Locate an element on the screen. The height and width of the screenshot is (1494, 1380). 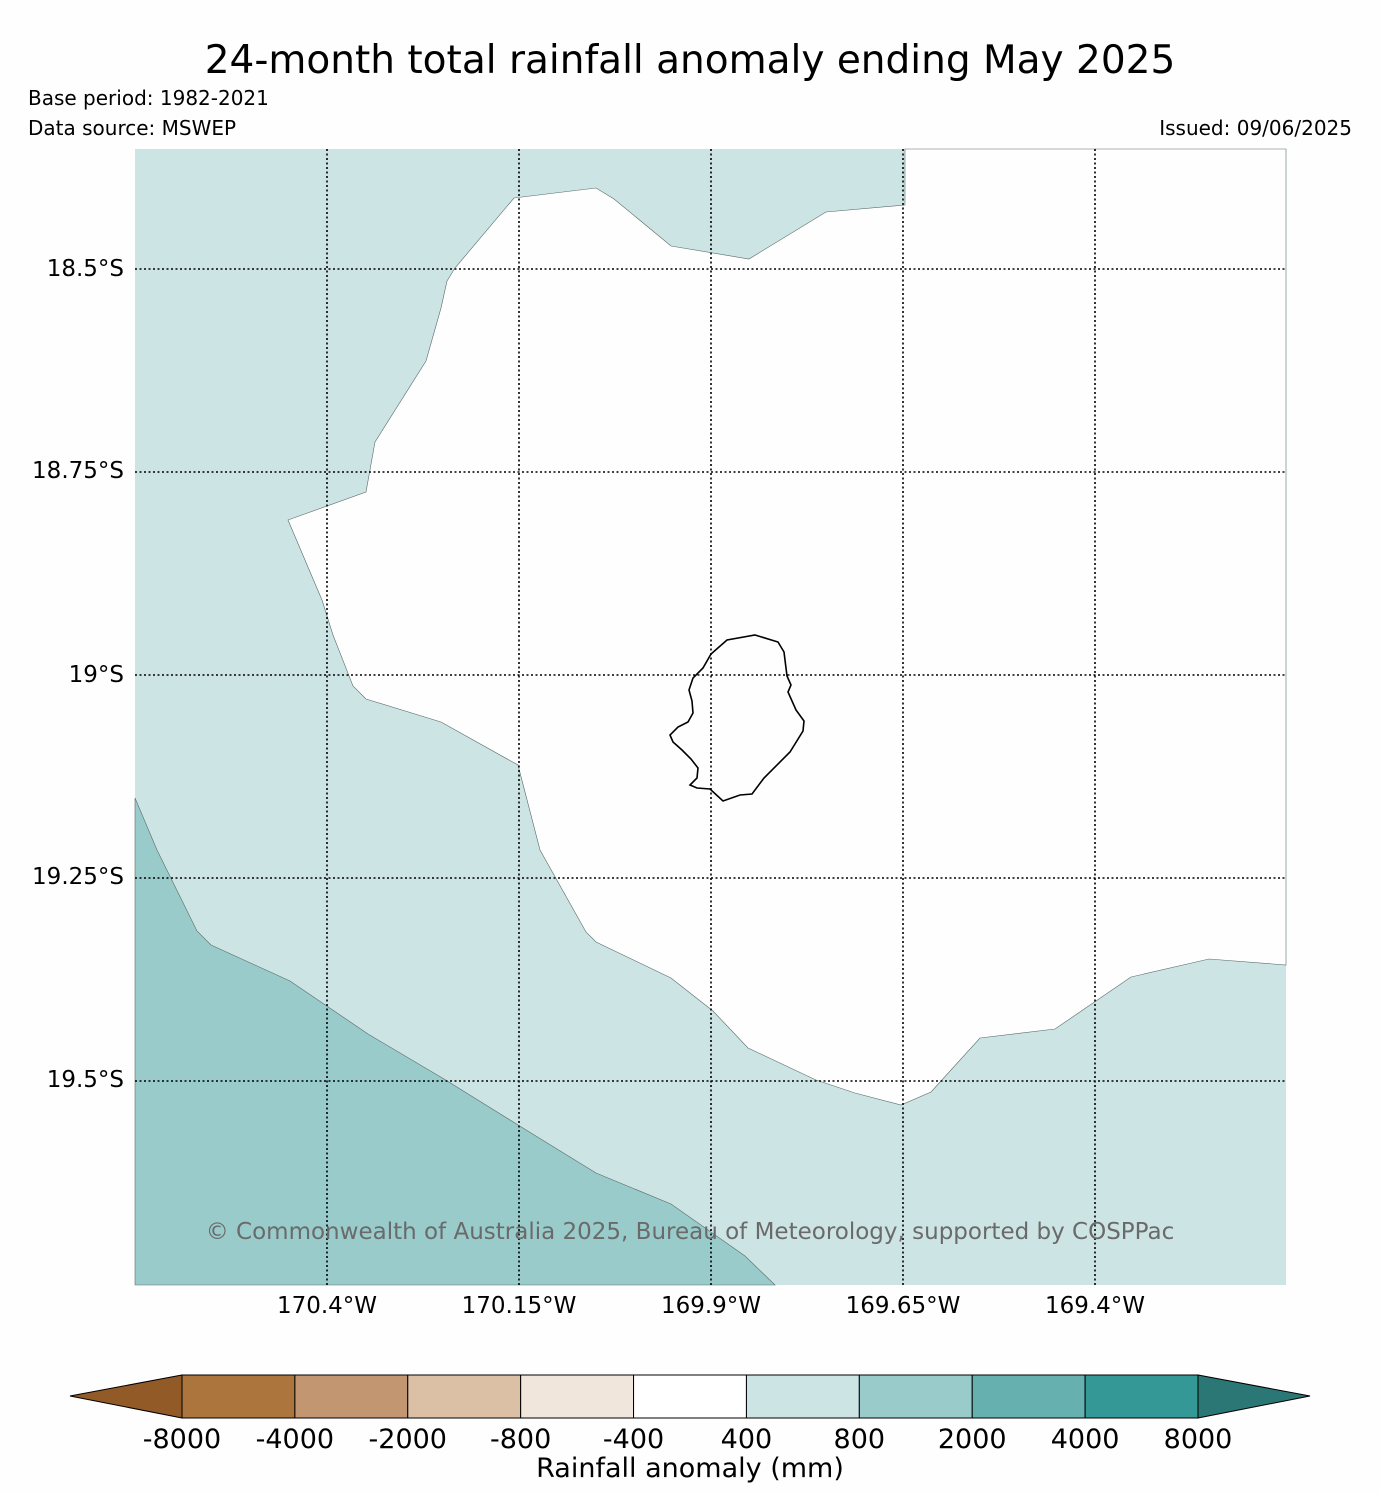
colorbar-tick-label: 400 is located at coordinates (746, 1439).